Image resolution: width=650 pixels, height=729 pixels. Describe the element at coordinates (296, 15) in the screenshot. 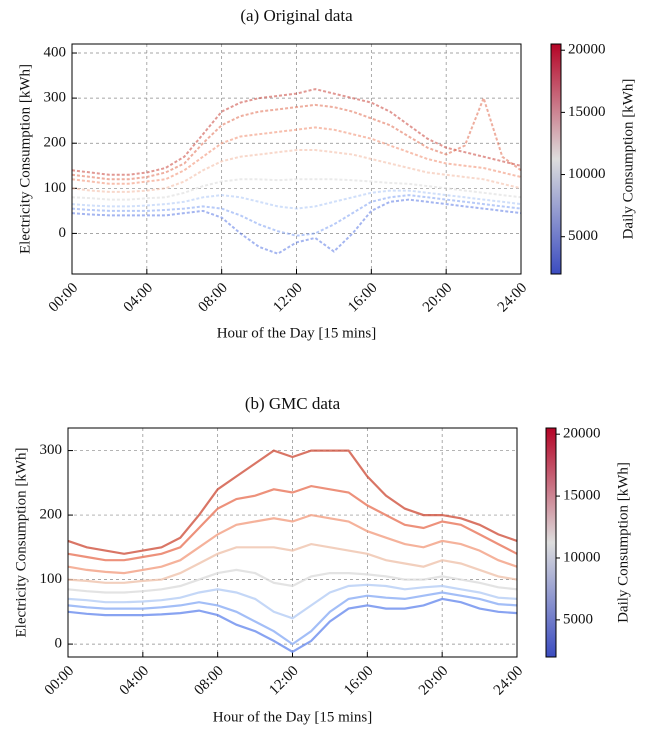

I see `chart-title: (a) Original data` at that location.